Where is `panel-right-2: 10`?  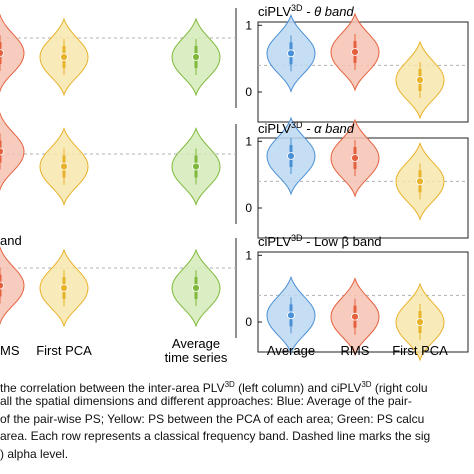 panel-right-2: 10 is located at coordinates (357, 305).